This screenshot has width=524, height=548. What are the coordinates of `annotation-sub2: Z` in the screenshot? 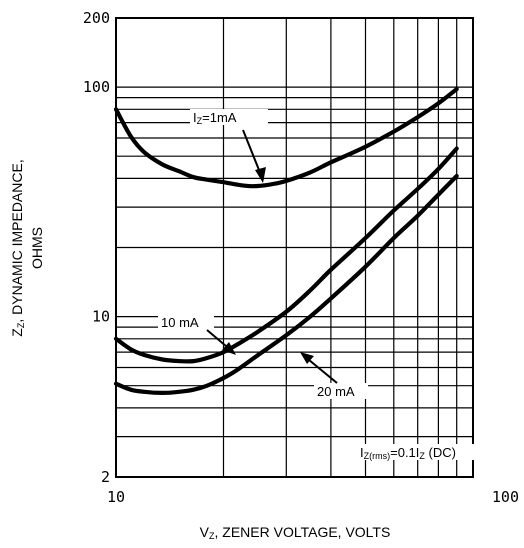 It's located at (422, 456).